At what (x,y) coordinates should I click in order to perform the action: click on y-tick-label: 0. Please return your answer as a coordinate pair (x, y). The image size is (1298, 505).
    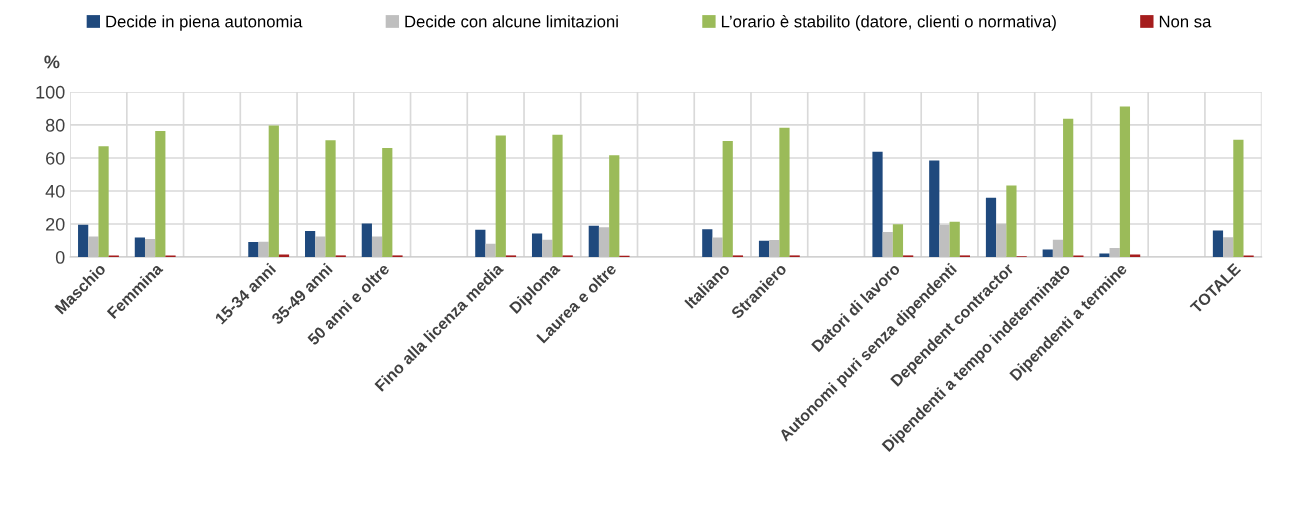
    Looking at the image, I should click on (60, 257).